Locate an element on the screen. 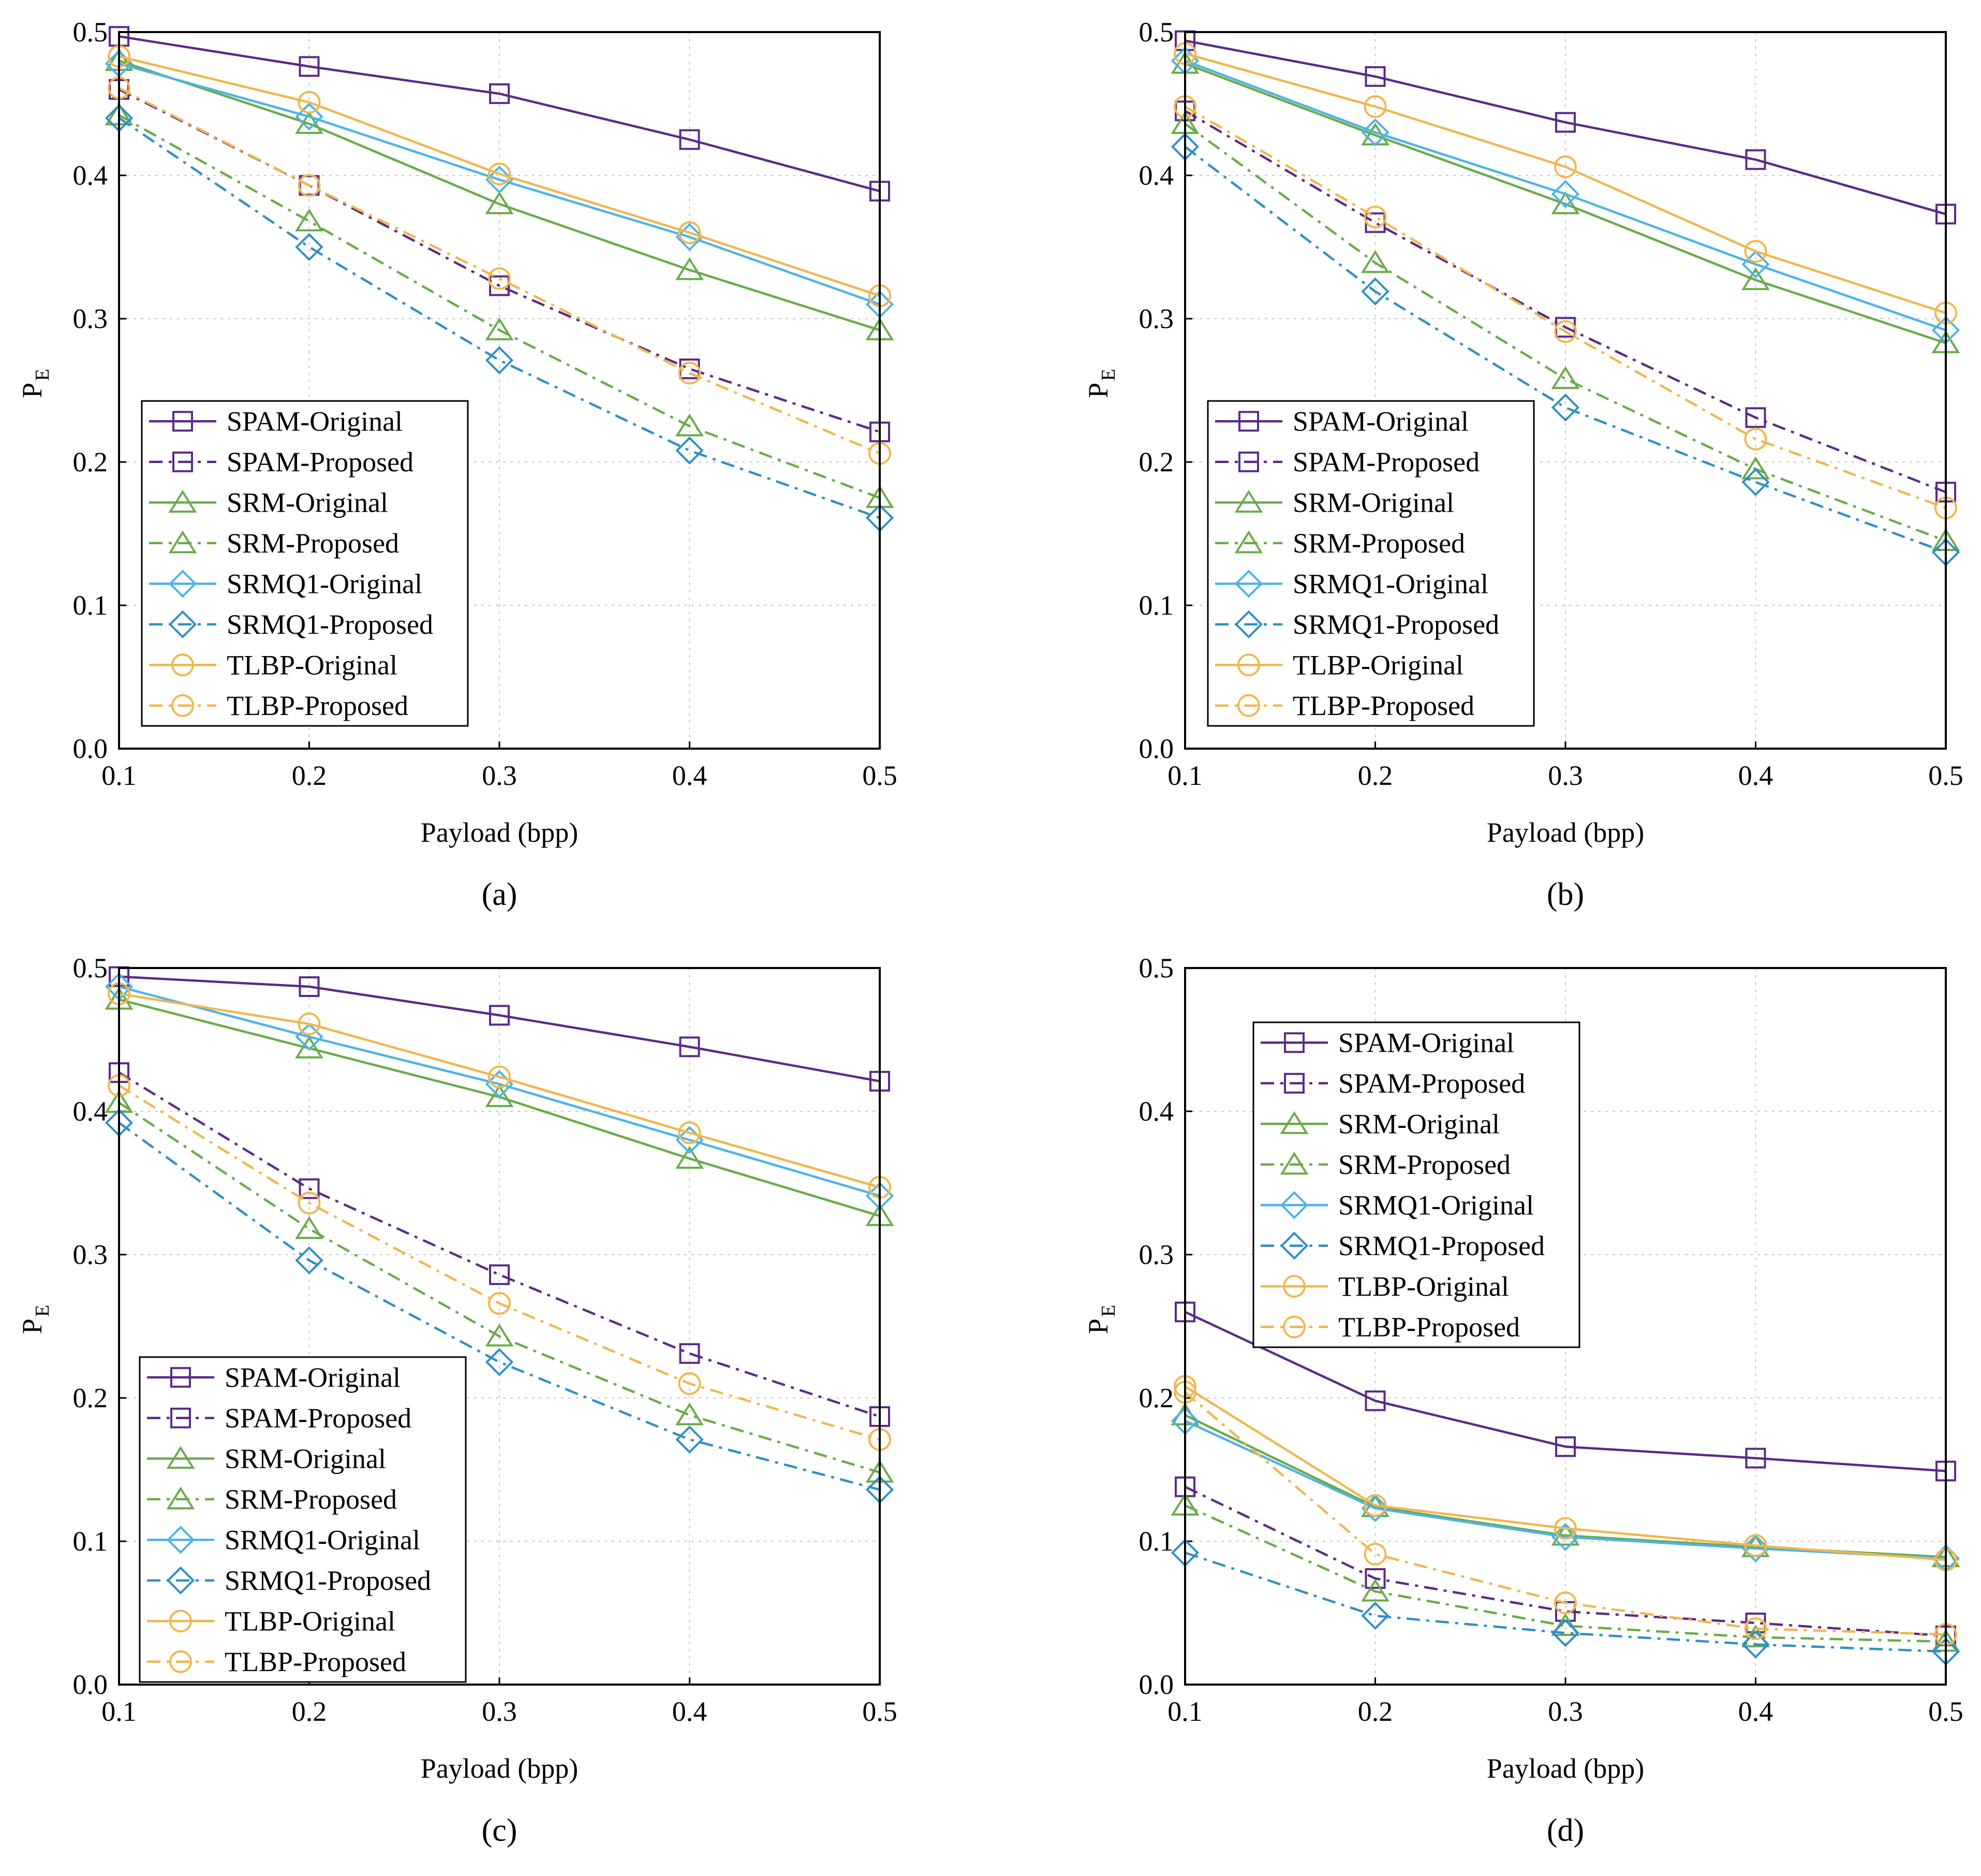  series-tlbp-original is located at coordinates (1565, 1473).